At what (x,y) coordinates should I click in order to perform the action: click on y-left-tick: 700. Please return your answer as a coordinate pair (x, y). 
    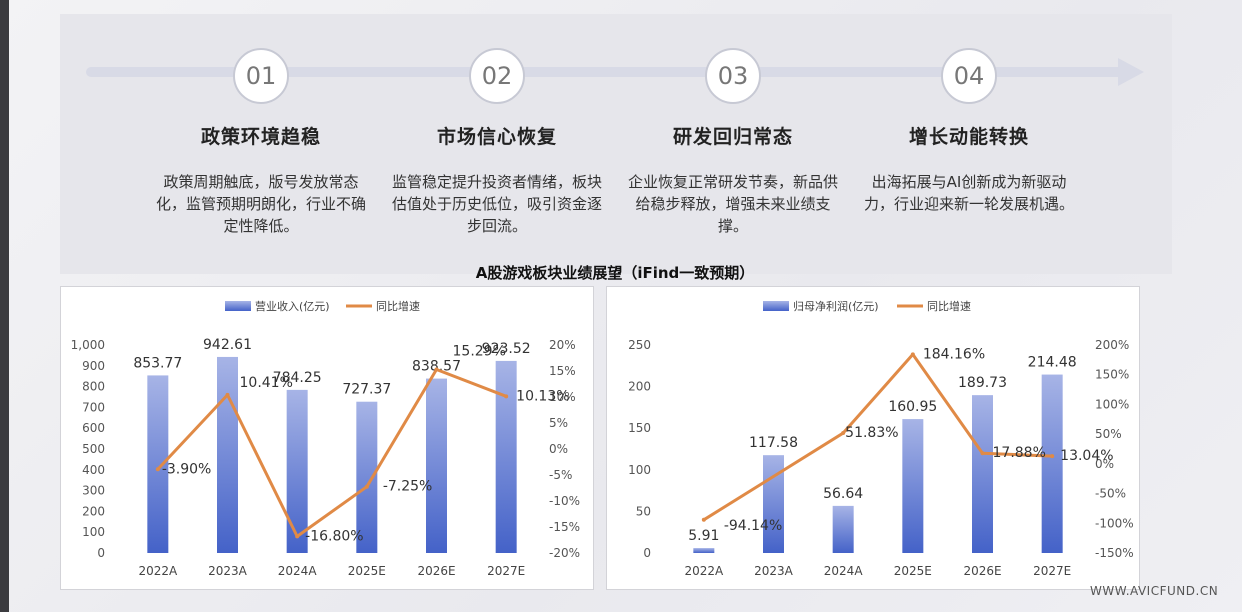
    Looking at the image, I should click on (93, 407).